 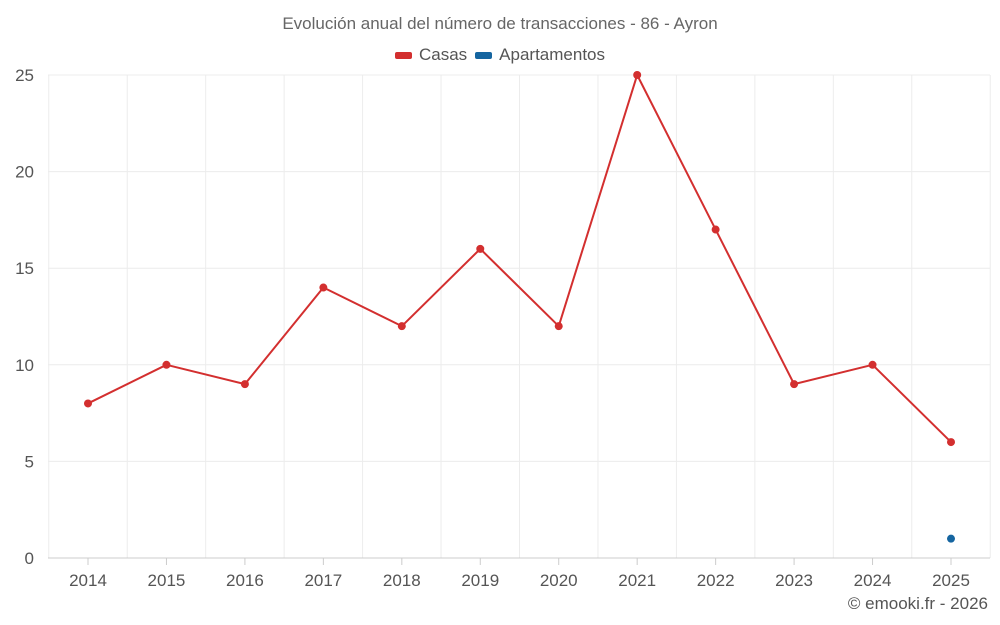 What do you see at coordinates (29, 558) in the screenshot?
I see `y-tick-label: 0` at bounding box center [29, 558].